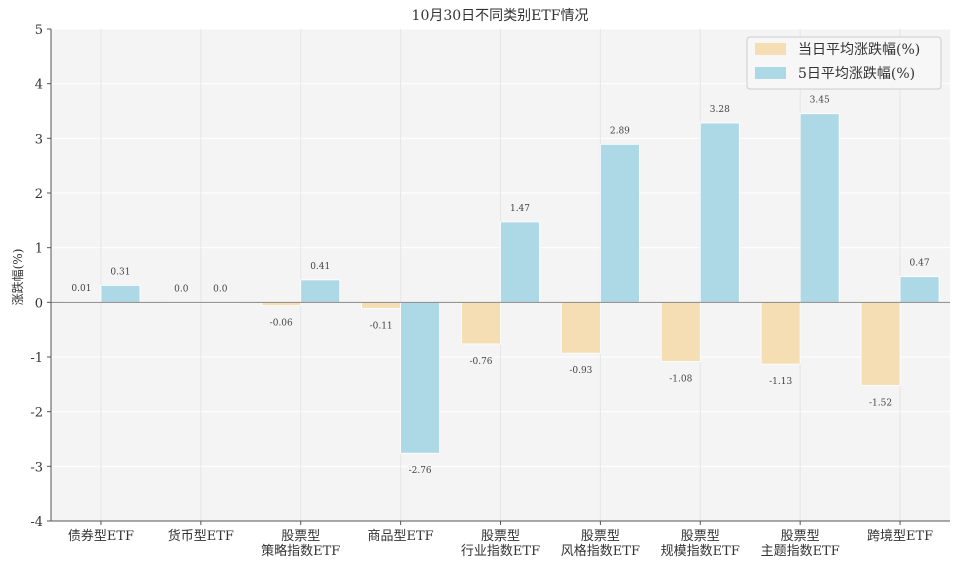  What do you see at coordinates (36, 413) in the screenshot?
I see `y-tick-label: -2` at bounding box center [36, 413].